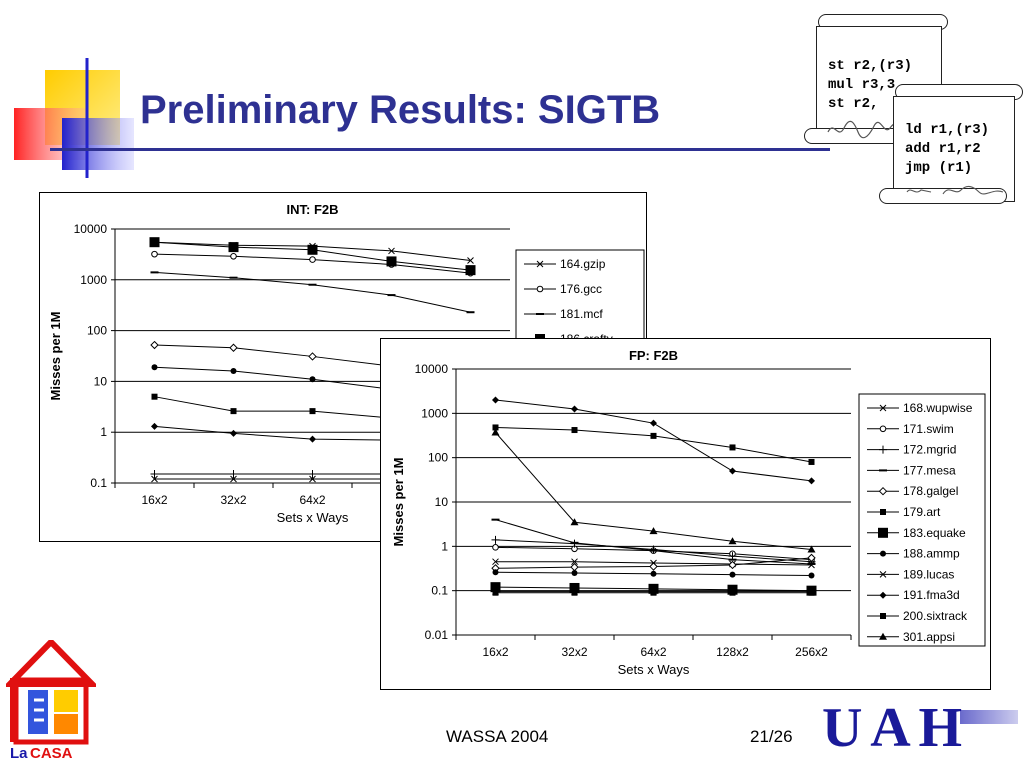 The width and height of the screenshot is (1024, 768). Describe the element at coordinates (313, 517) in the screenshot. I see `x-axis-label: Sets x Ways` at that location.